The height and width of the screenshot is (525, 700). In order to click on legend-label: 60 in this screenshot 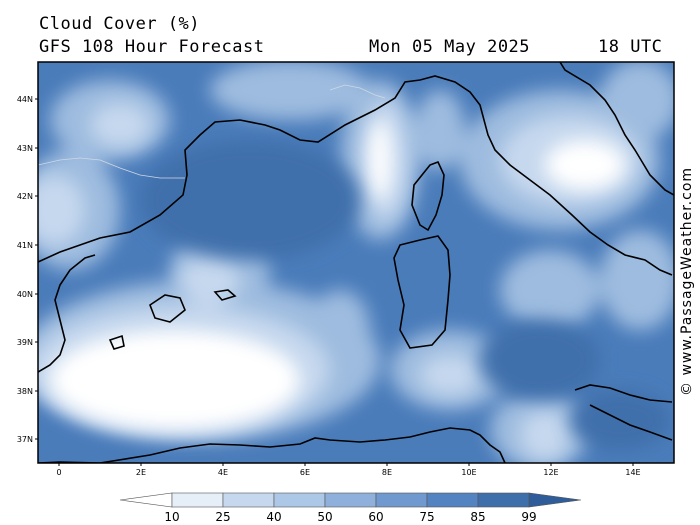, I will do `click(375, 517)`.